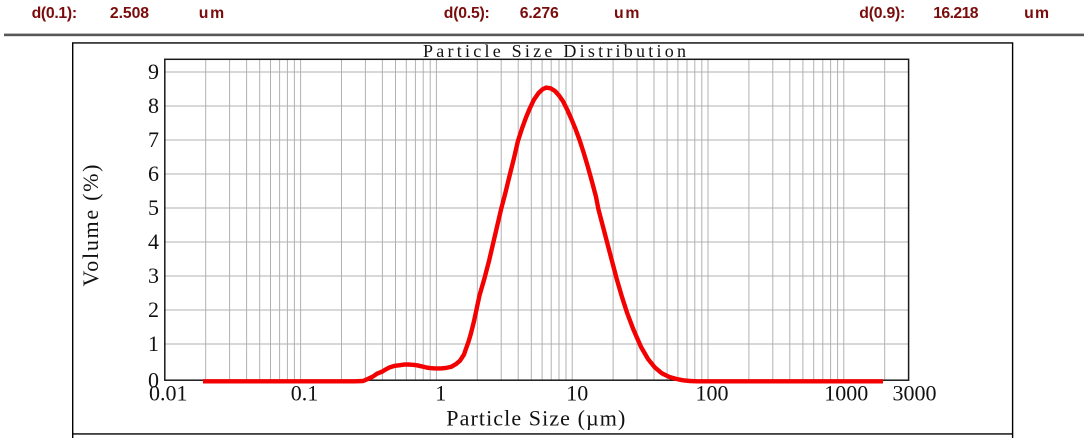  I want to click on svg-text: 0.01, so click(168, 392).